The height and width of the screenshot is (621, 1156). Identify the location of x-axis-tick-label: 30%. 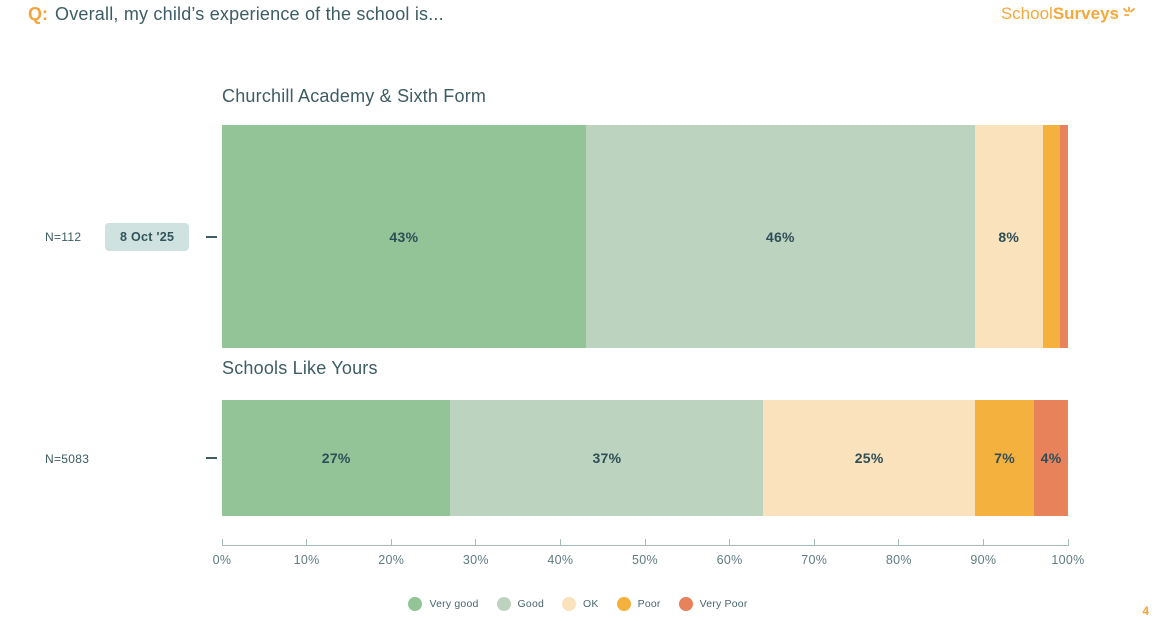
(475, 560).